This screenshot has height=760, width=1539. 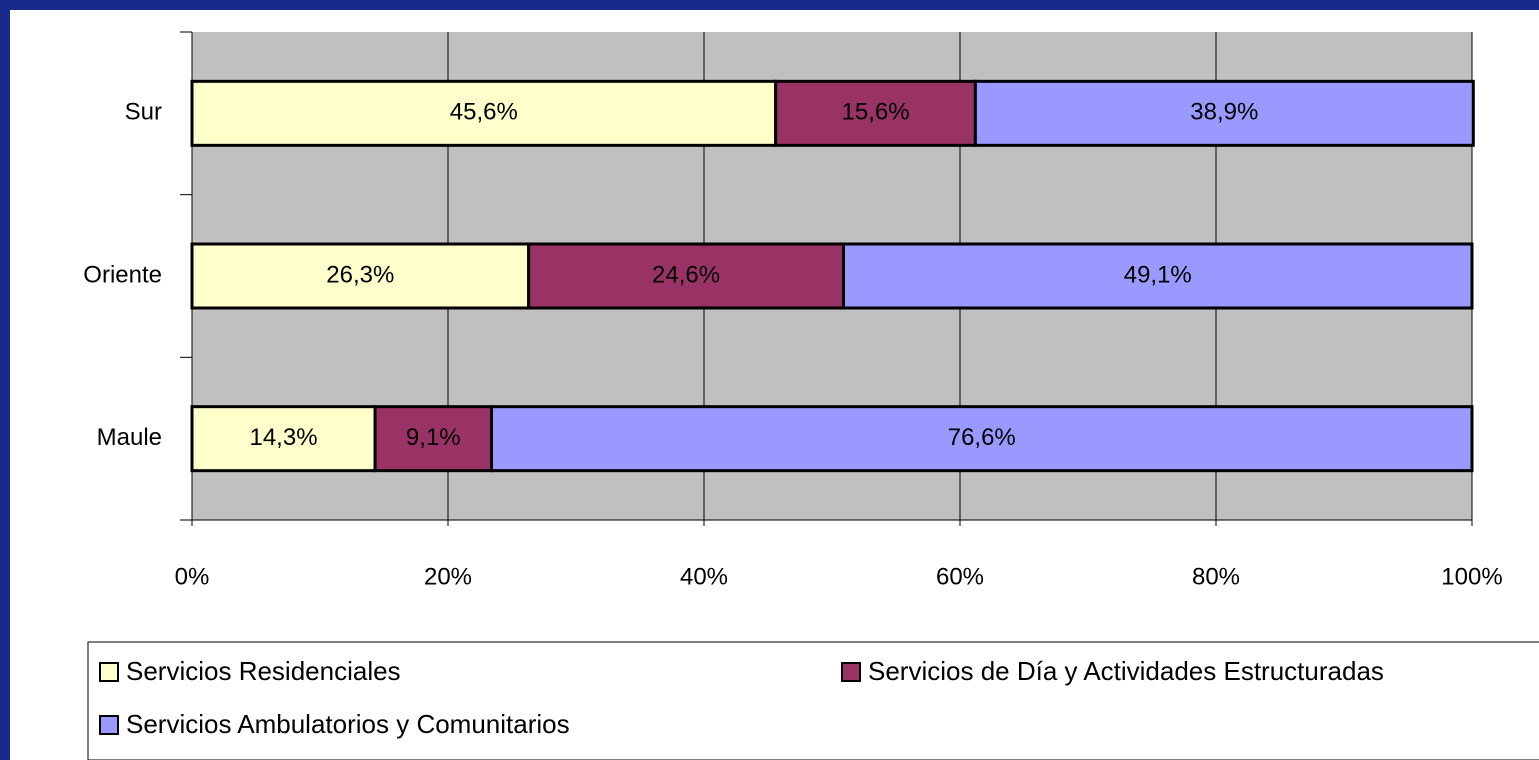 I want to click on data-label: 49,1%, so click(x=1158, y=274).